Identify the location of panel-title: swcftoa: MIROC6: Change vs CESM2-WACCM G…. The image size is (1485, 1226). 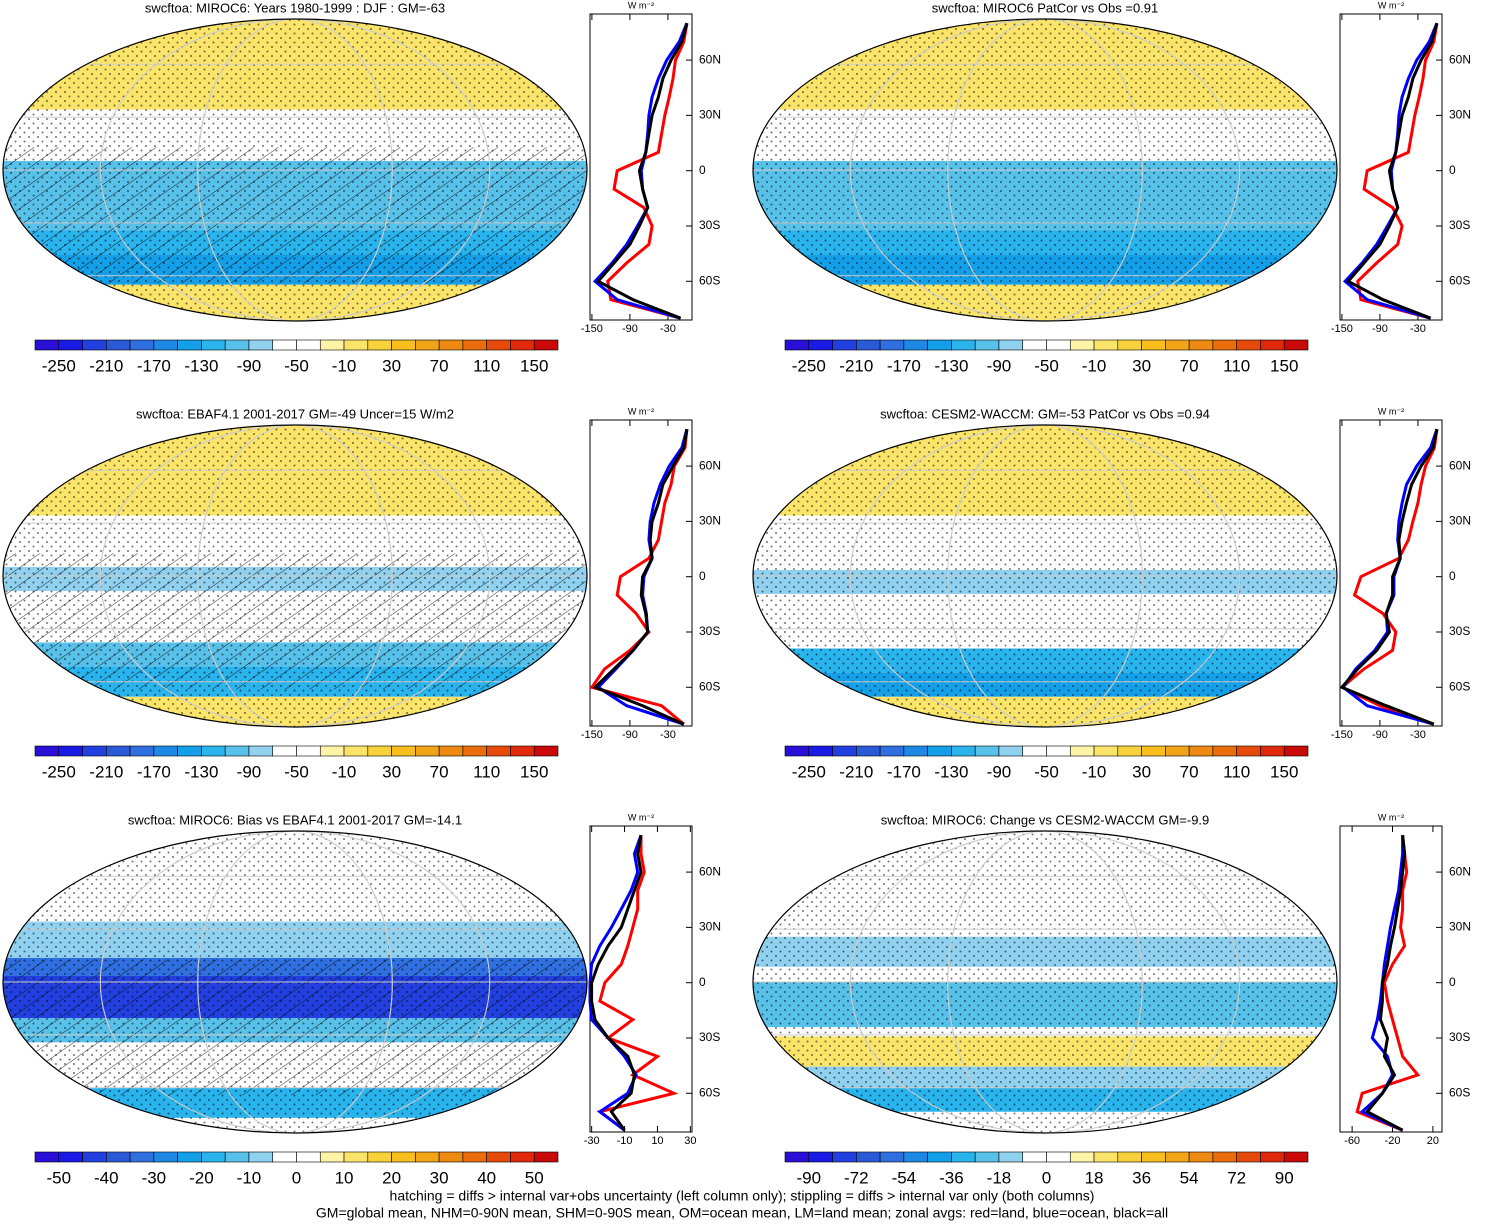
(1045, 819).